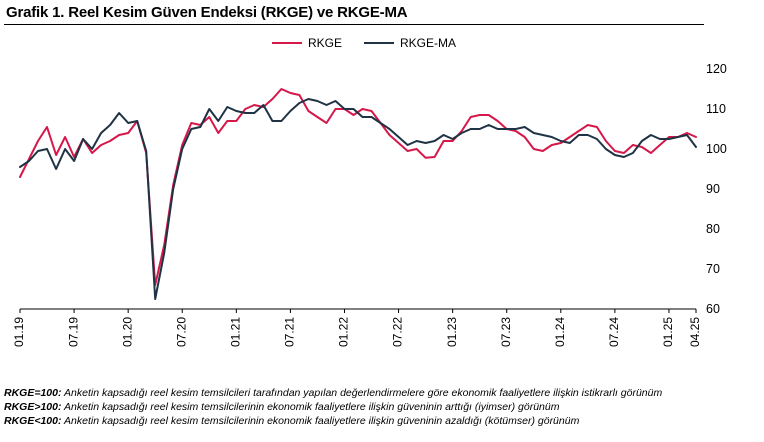 This screenshot has width=764, height=442. What do you see at coordinates (452, 332) in the screenshot?
I see `x-tick-label: 01.23` at bounding box center [452, 332].